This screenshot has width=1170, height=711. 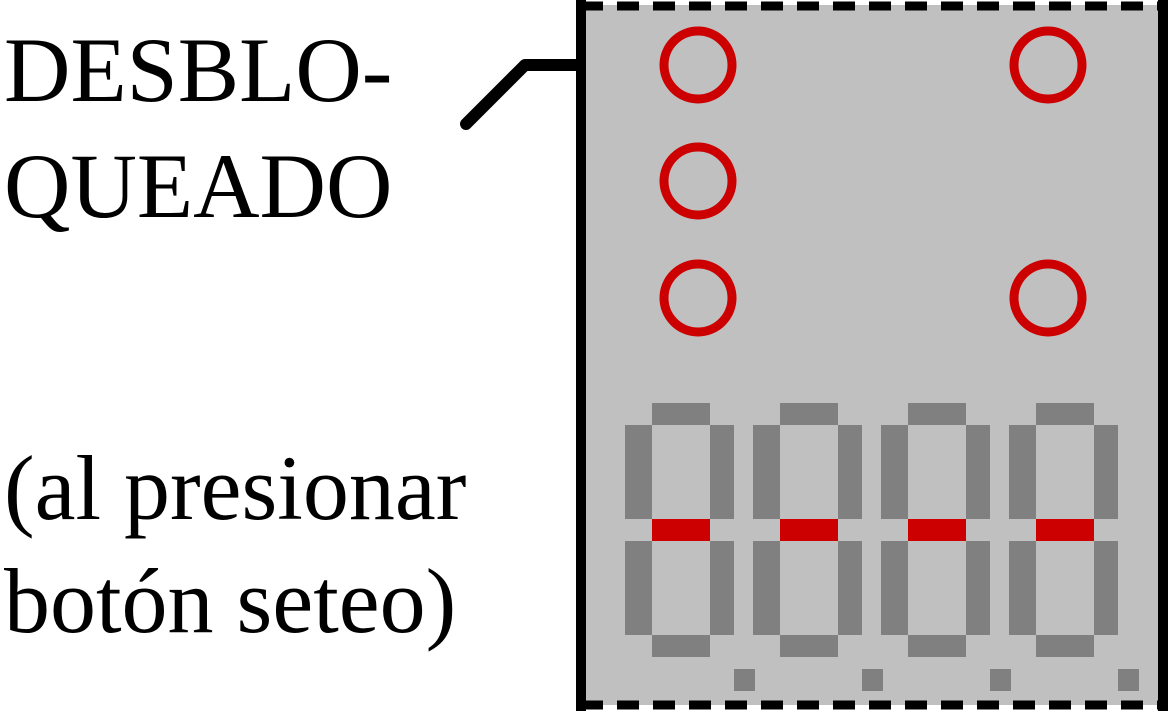 What do you see at coordinates (235, 488) in the screenshot?
I see `label-note-line-1: (al presionar` at bounding box center [235, 488].